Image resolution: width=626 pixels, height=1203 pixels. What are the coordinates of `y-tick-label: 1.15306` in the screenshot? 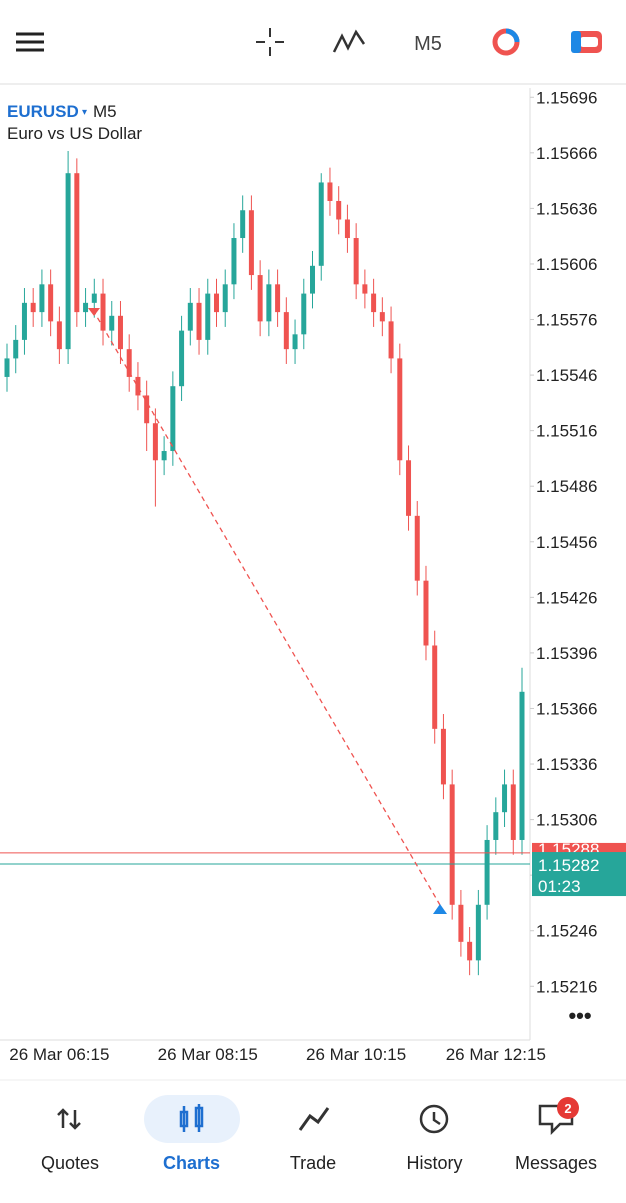 It's located at (566, 820).